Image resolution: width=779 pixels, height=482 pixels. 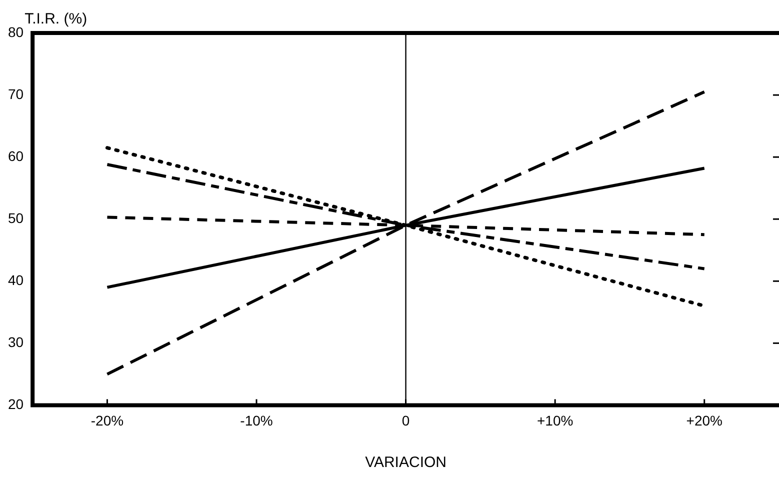 What do you see at coordinates (704, 420) in the screenshot?
I see `x-tick-label: +20%` at bounding box center [704, 420].